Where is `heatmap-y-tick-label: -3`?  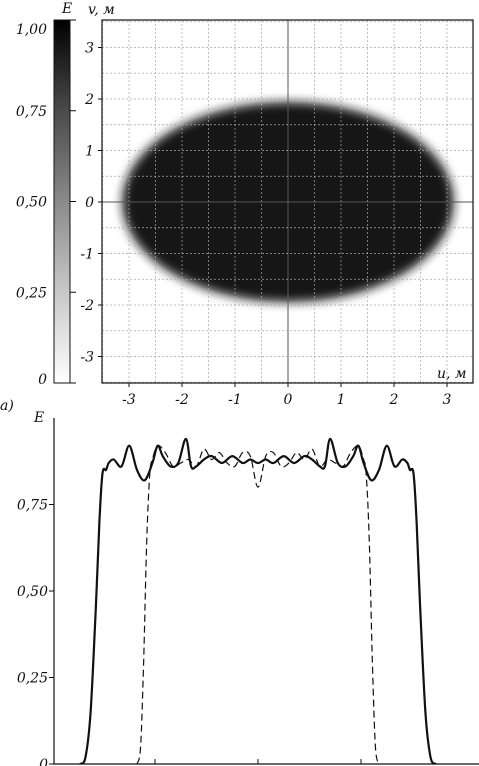 heatmap-y-tick-label: -3 is located at coordinates (87, 358).